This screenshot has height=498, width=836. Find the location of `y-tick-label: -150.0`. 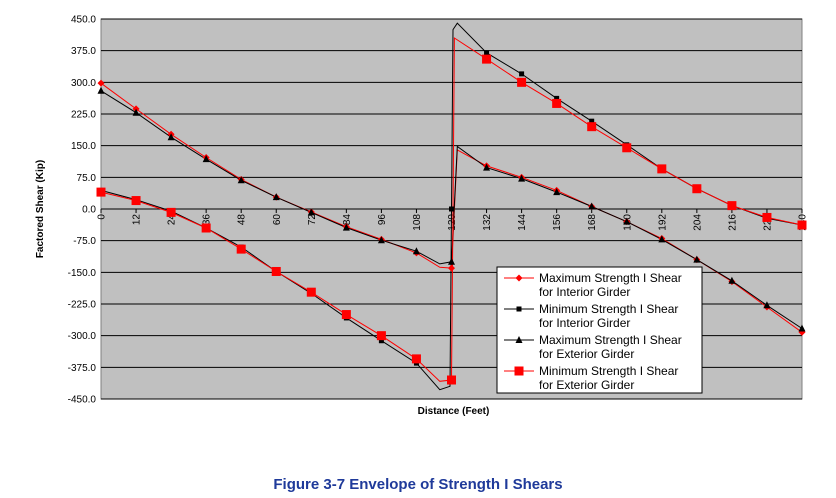

y-tick-label: -150.0 is located at coordinates (82, 273).